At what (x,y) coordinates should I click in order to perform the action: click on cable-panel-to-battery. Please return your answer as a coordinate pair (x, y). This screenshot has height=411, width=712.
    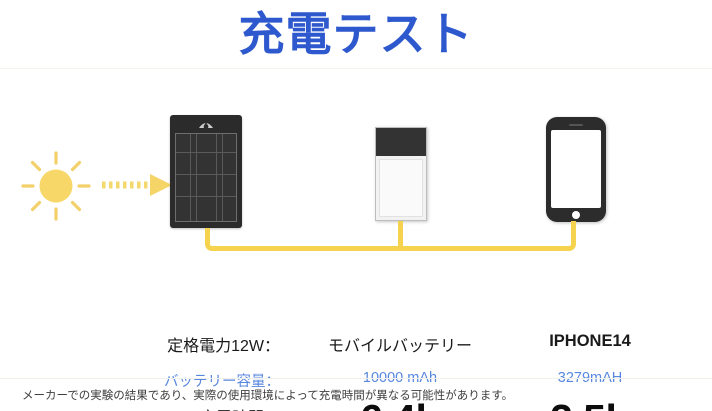
    Looking at the image, I should click on (303, 239).